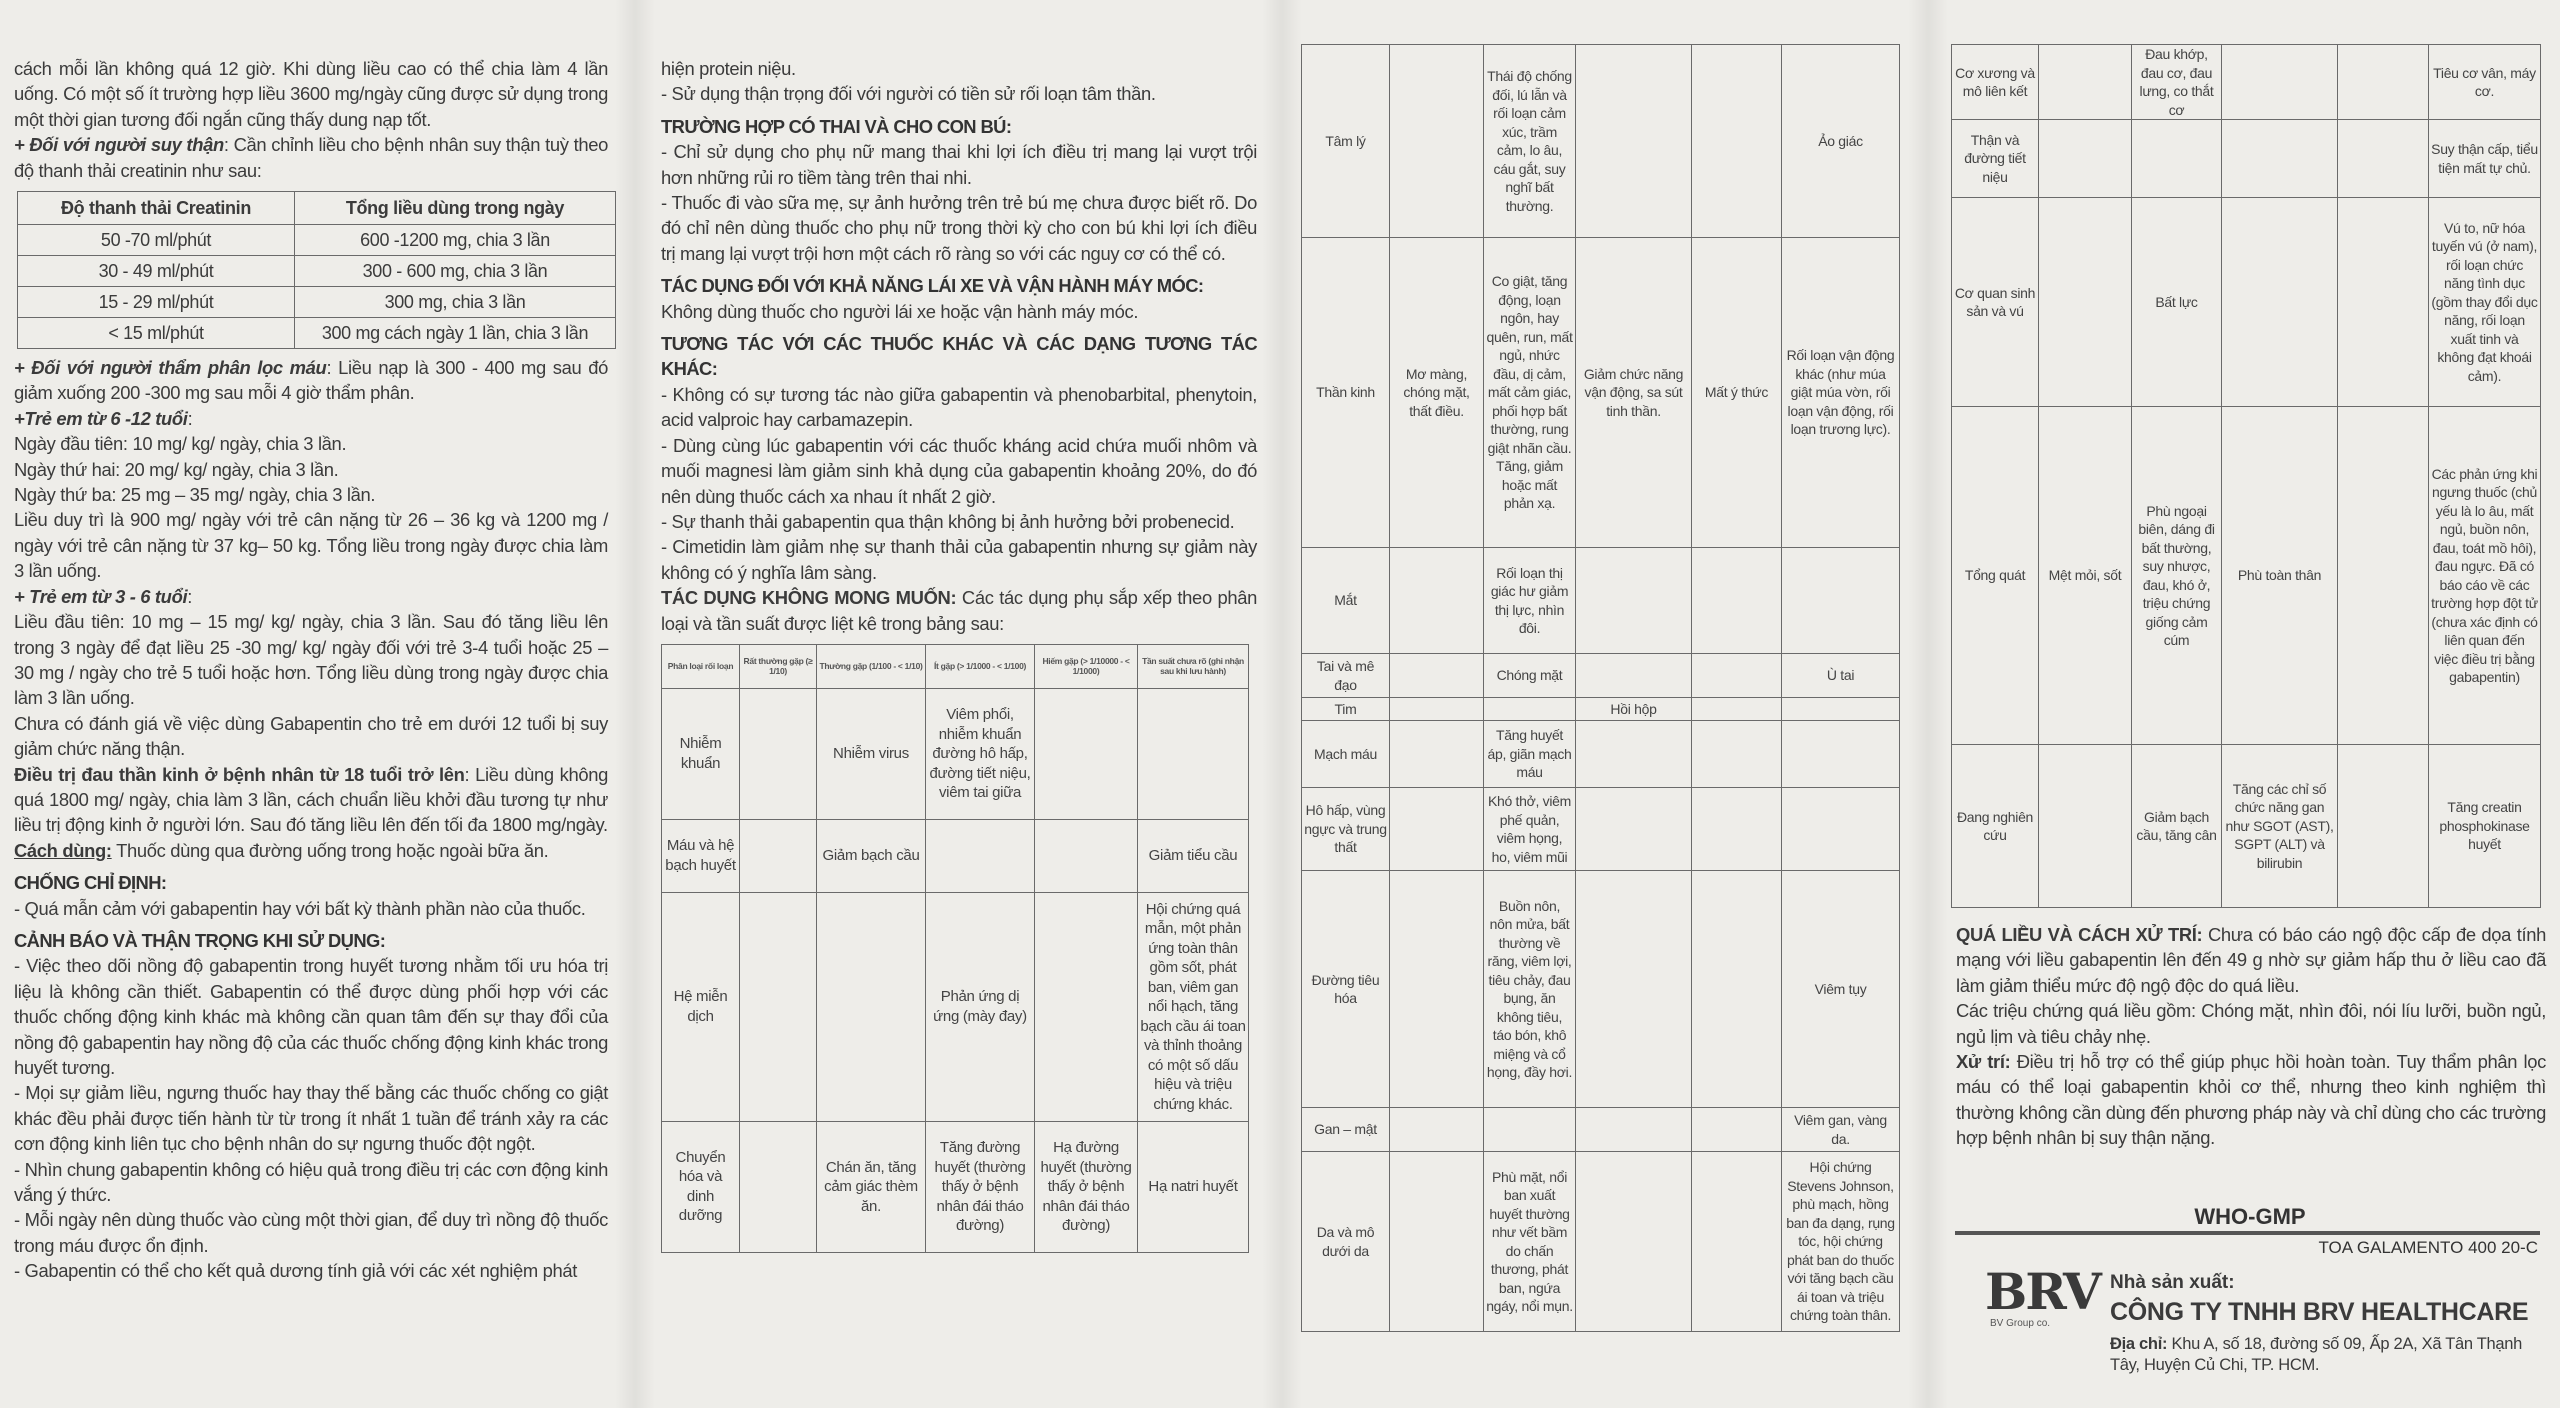 The image size is (2560, 1408). What do you see at coordinates (2176, 826) in the screenshot?
I see `frequency-cell: Giảm bạch cầu, tăng cân` at bounding box center [2176, 826].